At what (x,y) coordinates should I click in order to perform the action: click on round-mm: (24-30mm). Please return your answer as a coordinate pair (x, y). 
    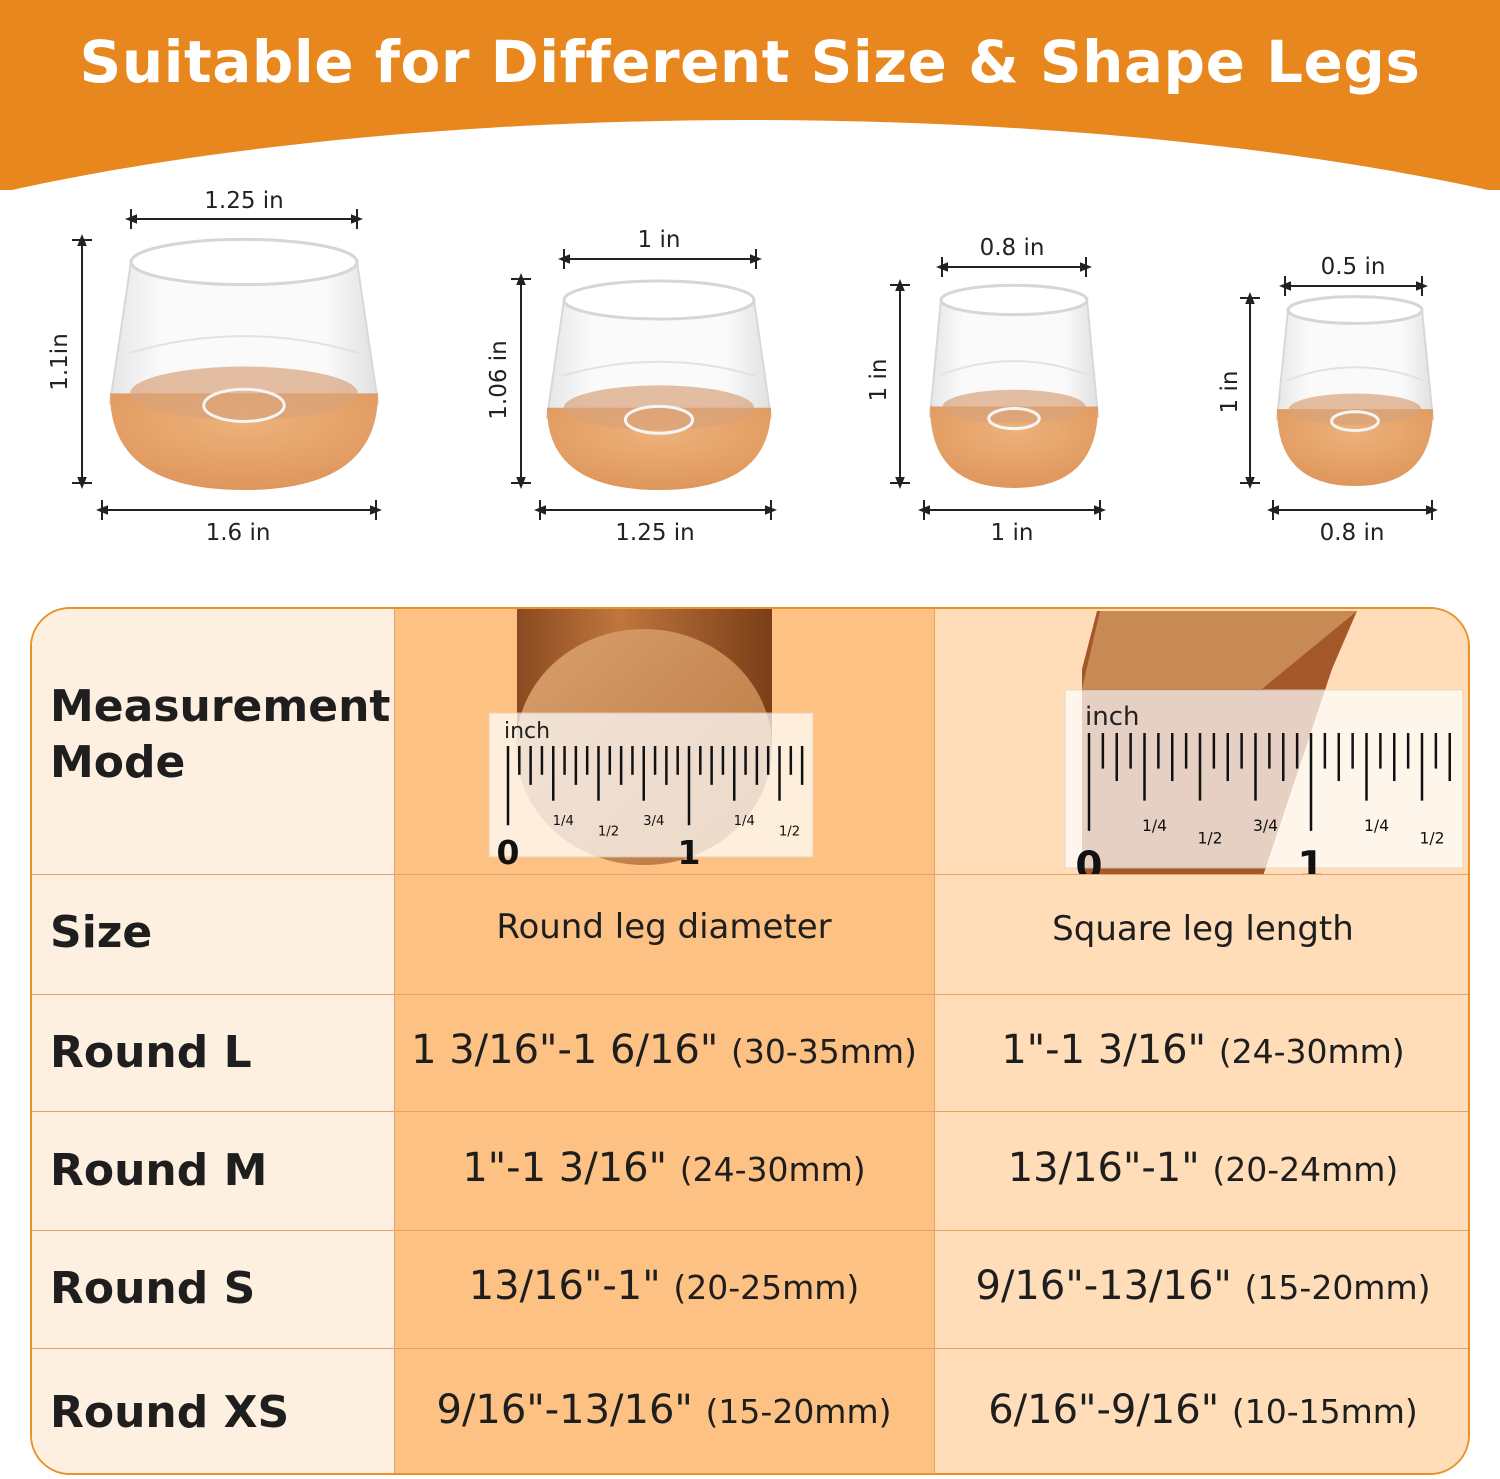
    Looking at the image, I should click on (772, 1169).